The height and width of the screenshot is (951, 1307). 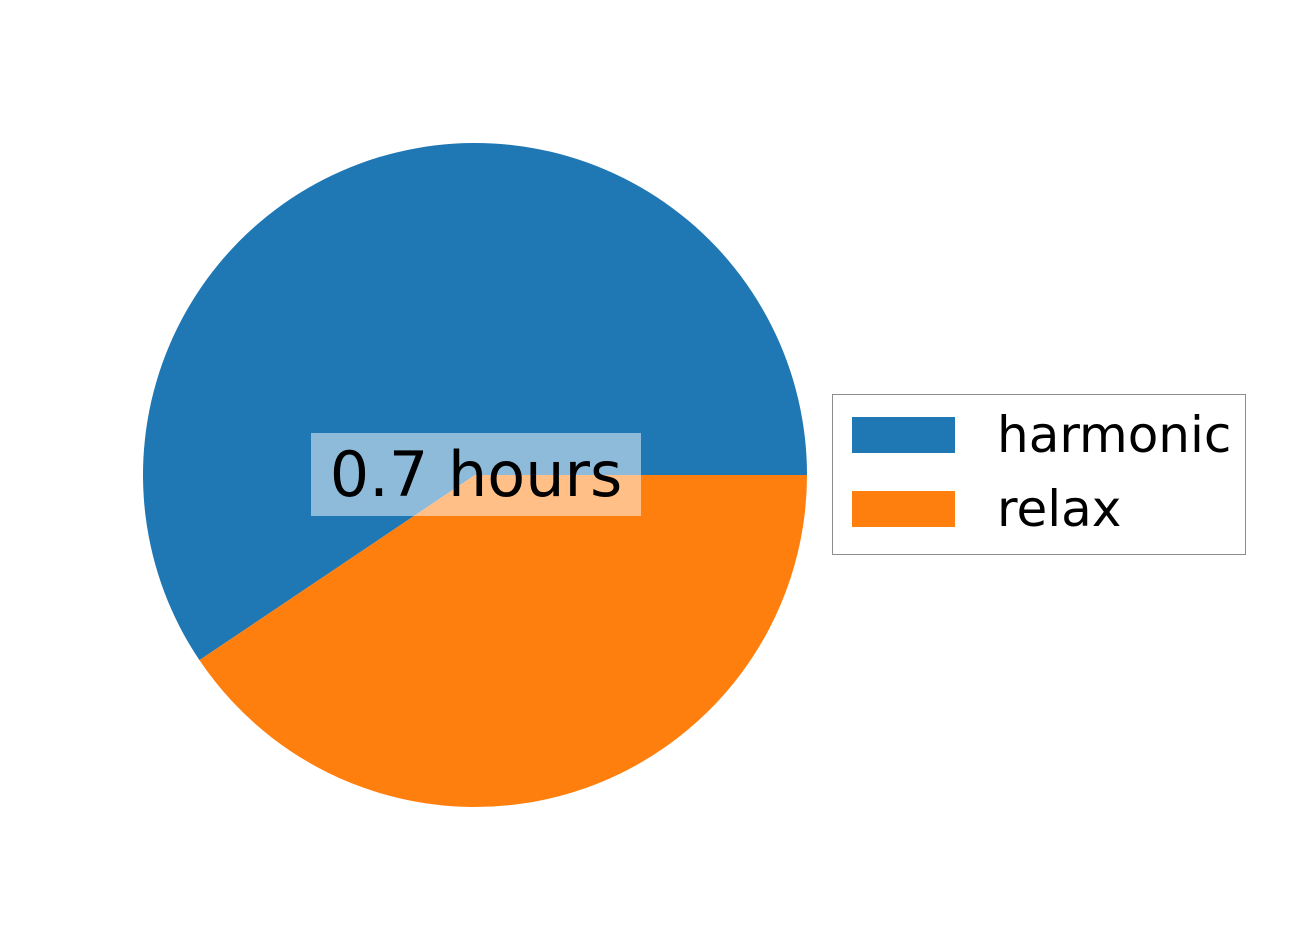 I want to click on legend-swatch-relax, so click(x=903, y=509).